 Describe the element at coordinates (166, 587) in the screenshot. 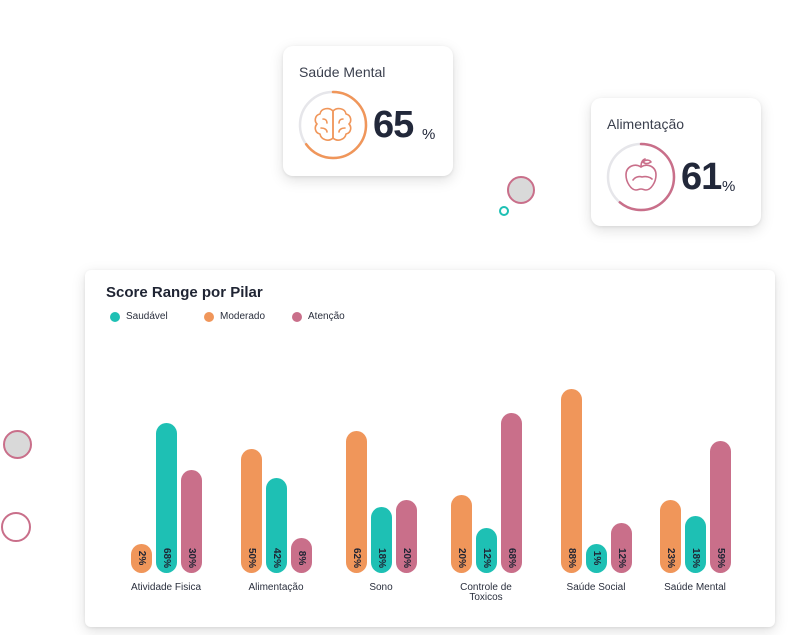

I see `category-label: Atividade Fisica` at that location.